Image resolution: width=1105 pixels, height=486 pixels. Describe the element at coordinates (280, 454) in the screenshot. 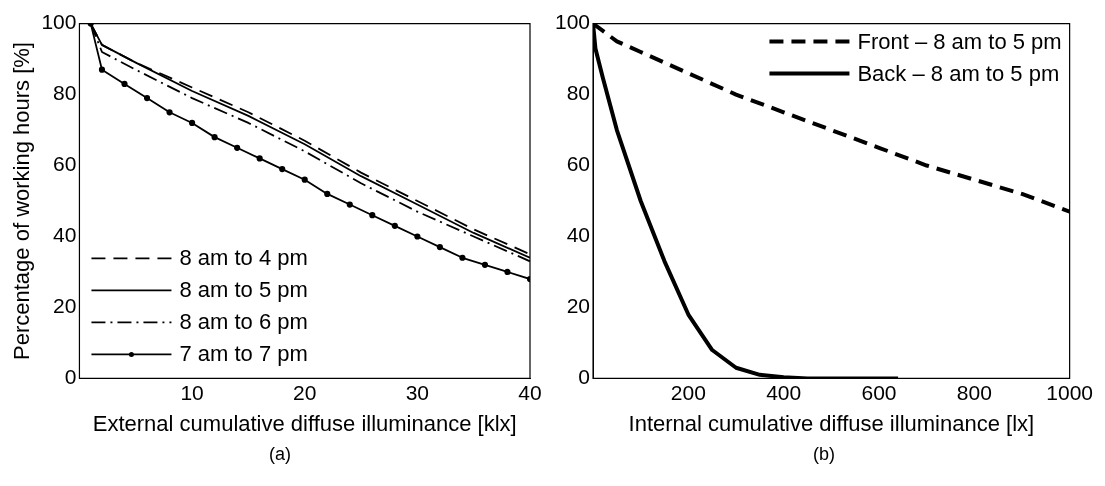

I see `text: (a)` at that location.